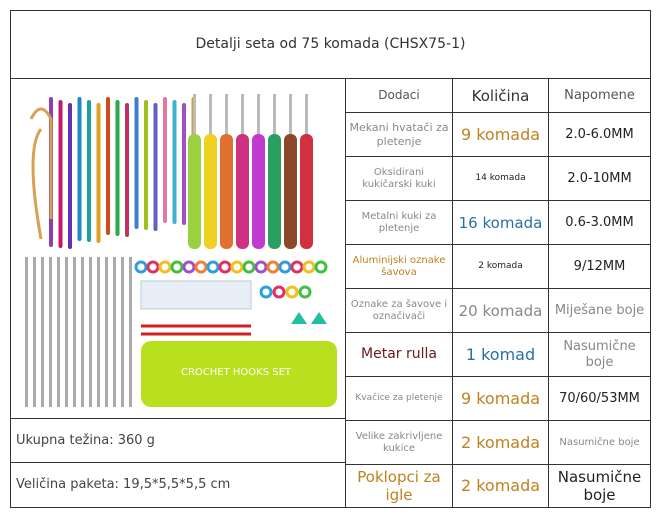 The image size is (662, 522). Describe the element at coordinates (236, 372) in the screenshot. I see `bag-label: CROCHET HOOKS SET` at that location.